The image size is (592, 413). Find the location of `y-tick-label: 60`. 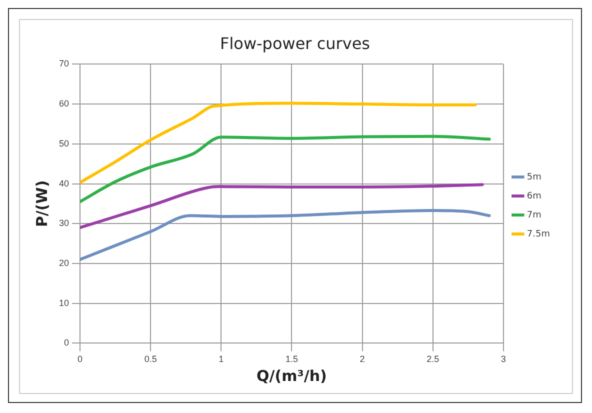

y-tick-label: 60 is located at coordinates (64, 103).